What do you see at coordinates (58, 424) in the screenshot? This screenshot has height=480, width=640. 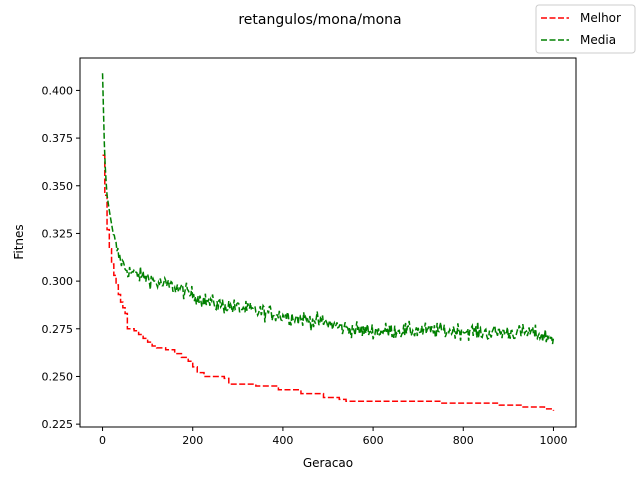 I see `y-tick-label: 0.225` at bounding box center [58, 424].